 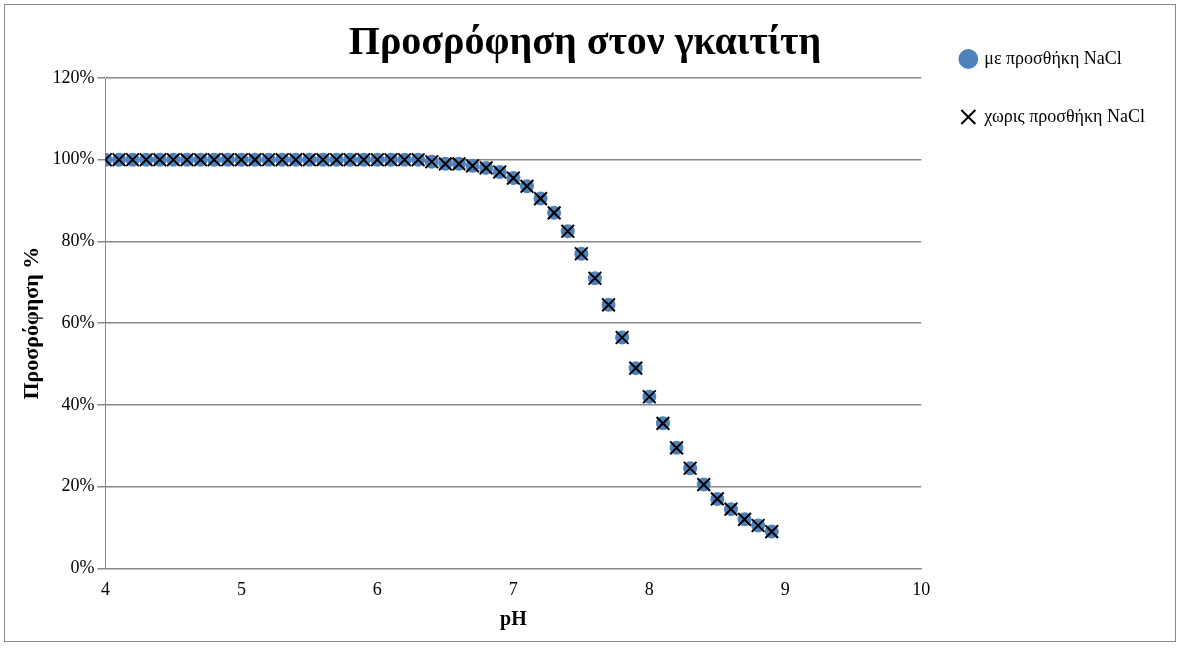 What do you see at coordinates (73, 76) in the screenshot?
I see `y-tick-label: 120%` at bounding box center [73, 76].